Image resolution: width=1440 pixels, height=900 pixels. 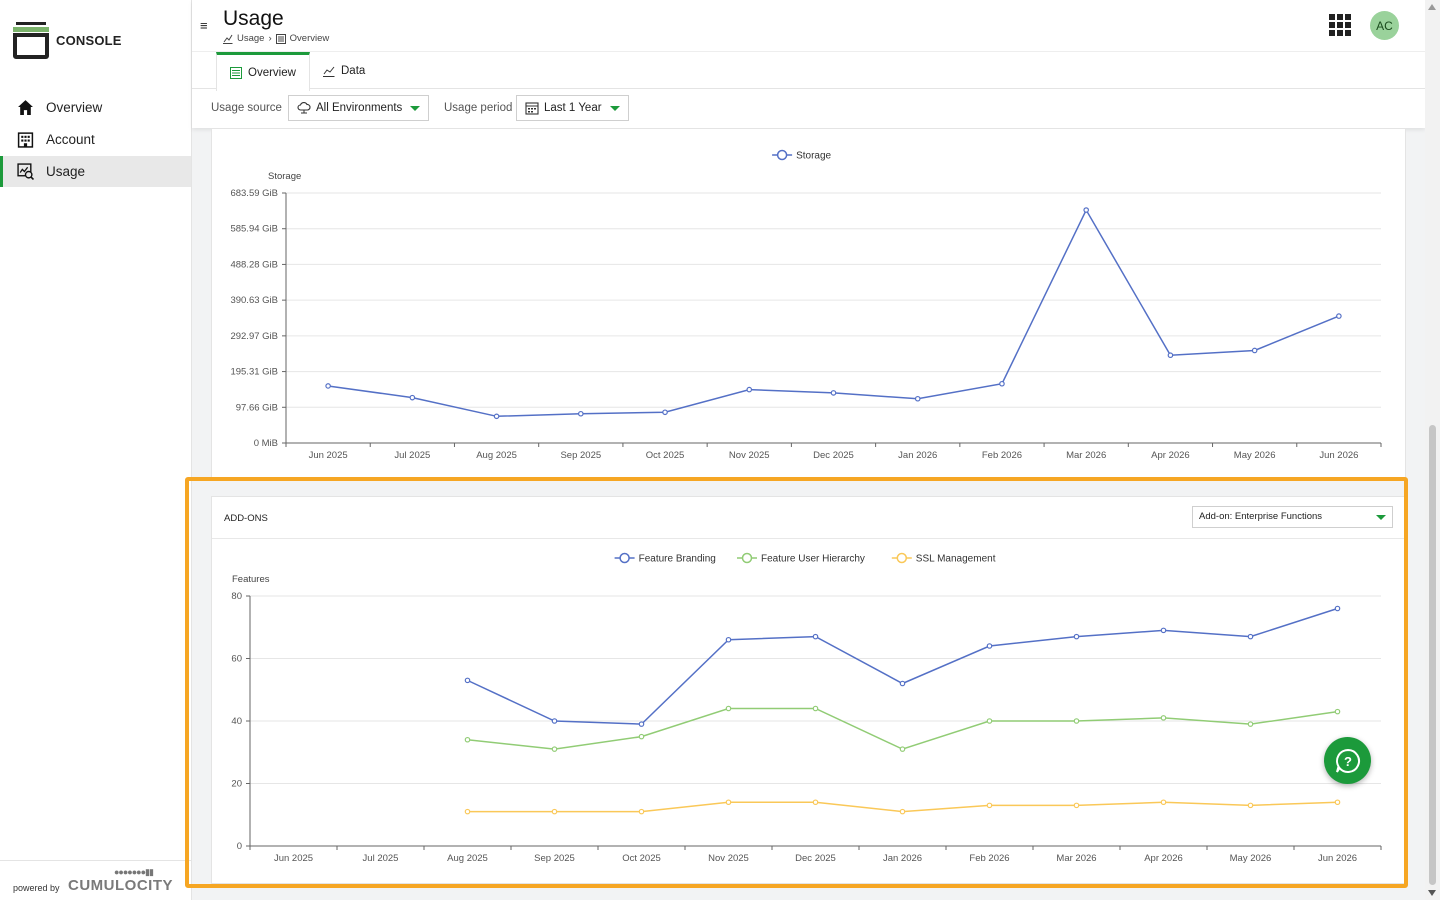 What do you see at coordinates (989, 858) in the screenshot?
I see `x-tick-label: Feb 2026` at bounding box center [989, 858].